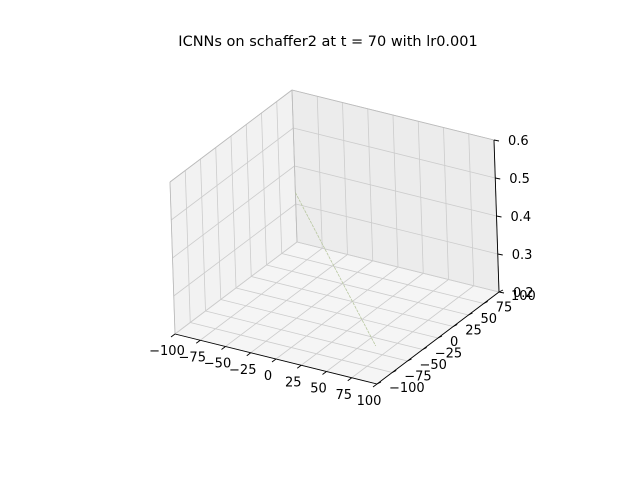 The image size is (640, 480). What do you see at coordinates (172, 258) in the screenshot?
I see `pane-edge-left` at bounding box center [172, 258].